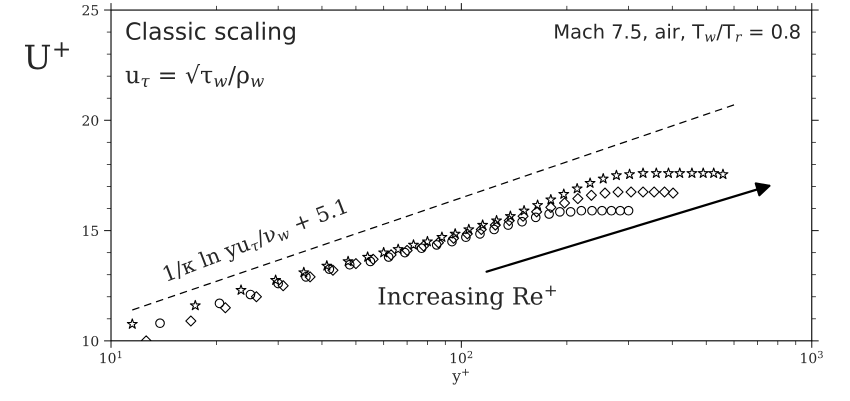 This screenshot has height=401, width=850. What do you see at coordinates (47, 56) in the screenshot?
I see `y-axis-title: U$^{+}$` at bounding box center [47, 56].